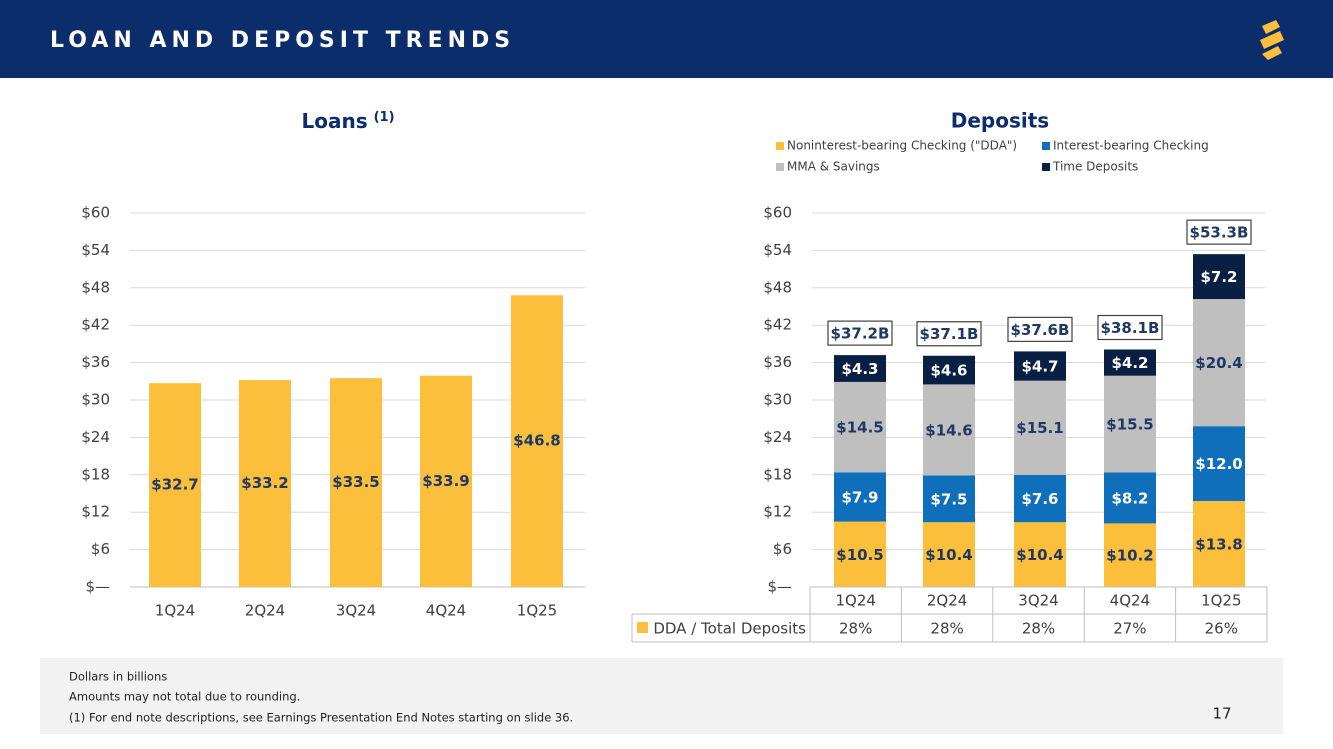 The image size is (1333, 749). I want to click on value-label: $15.1, so click(1039, 428).